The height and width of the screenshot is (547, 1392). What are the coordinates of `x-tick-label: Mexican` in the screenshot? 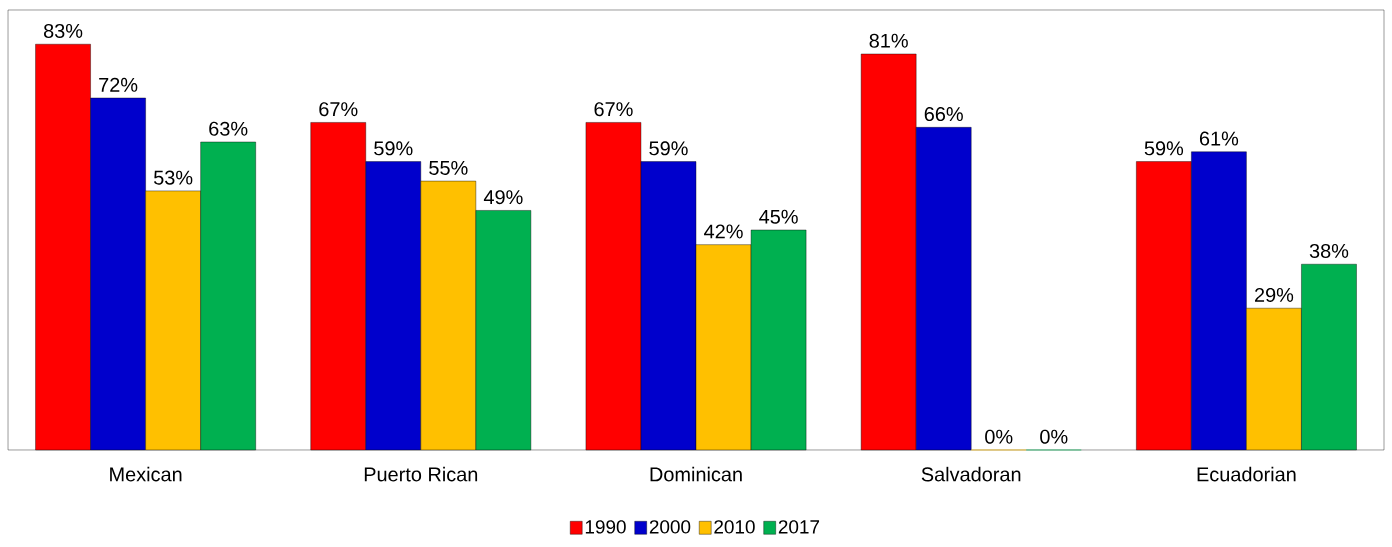 It's located at (146, 474).